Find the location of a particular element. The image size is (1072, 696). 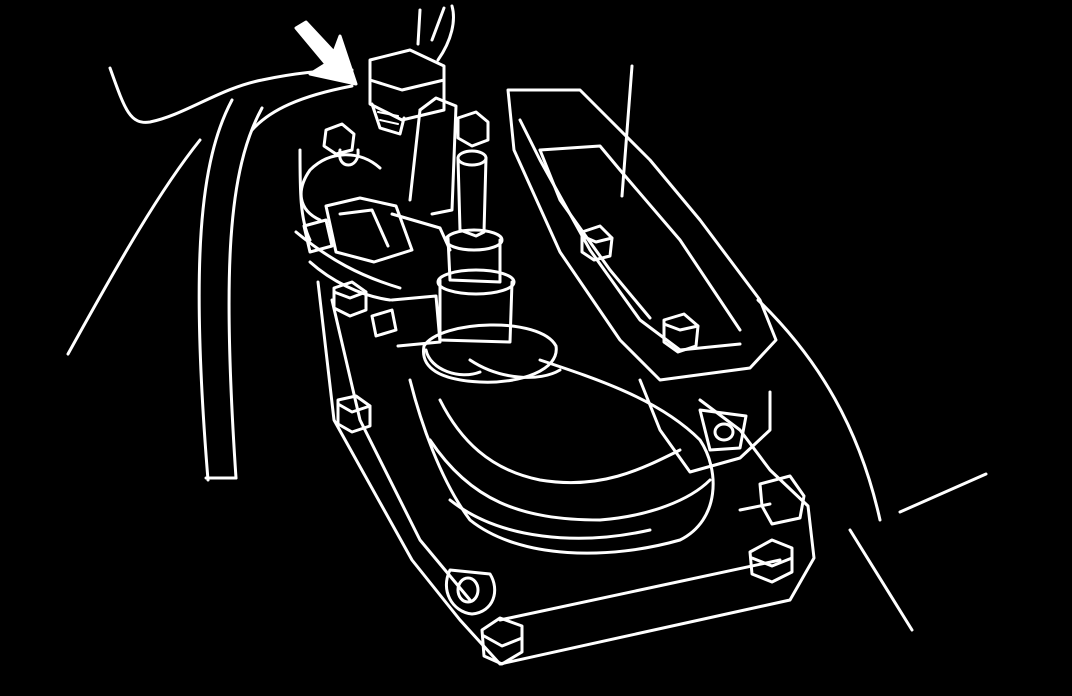

wire-harness is located at coordinates (275, 283).